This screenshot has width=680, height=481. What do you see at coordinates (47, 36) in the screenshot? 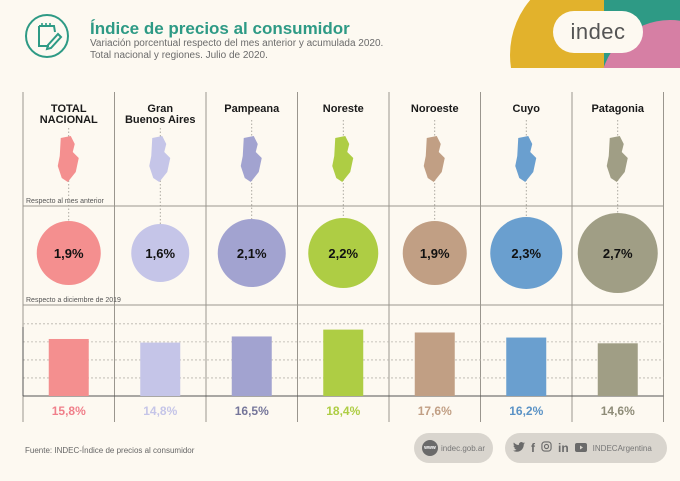
I see `notepad-pencil-icon` at bounding box center [47, 36].